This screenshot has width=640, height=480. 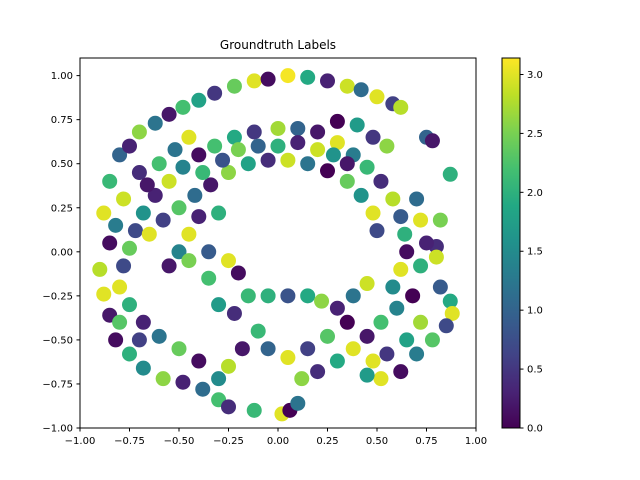 What do you see at coordinates (327, 441) in the screenshot?
I see `x-tick-label: 0.25` at bounding box center [327, 441].